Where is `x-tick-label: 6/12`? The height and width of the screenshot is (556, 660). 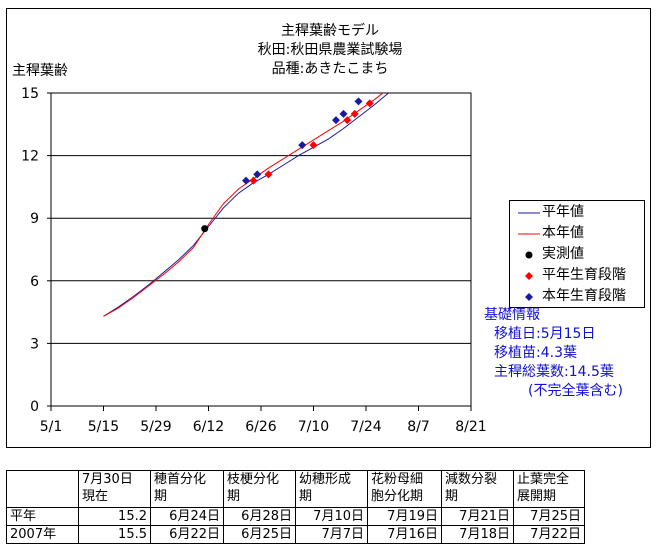
x-tick-label: 6/12 is located at coordinates (208, 427).